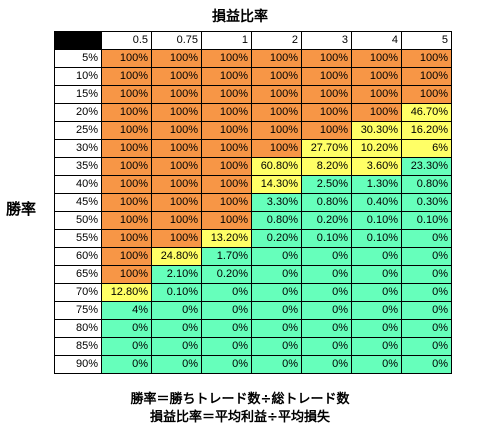 The height and width of the screenshot is (428, 480). I want to click on value-cell: 6%, so click(426, 148).